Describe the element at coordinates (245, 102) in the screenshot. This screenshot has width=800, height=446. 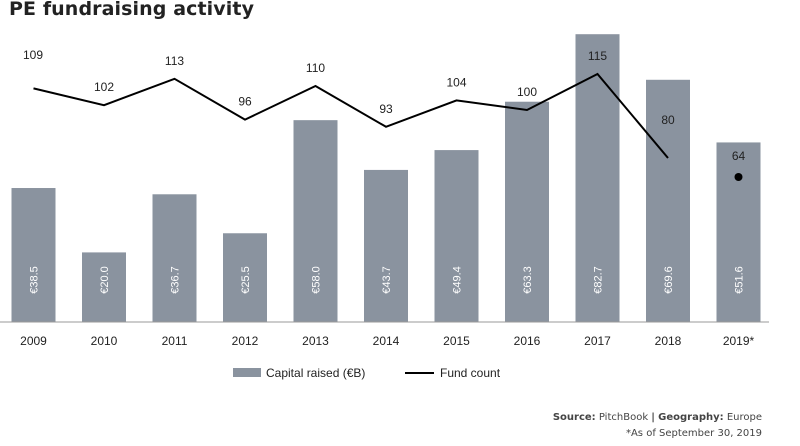
I see `fund-count-label: 96` at that location.